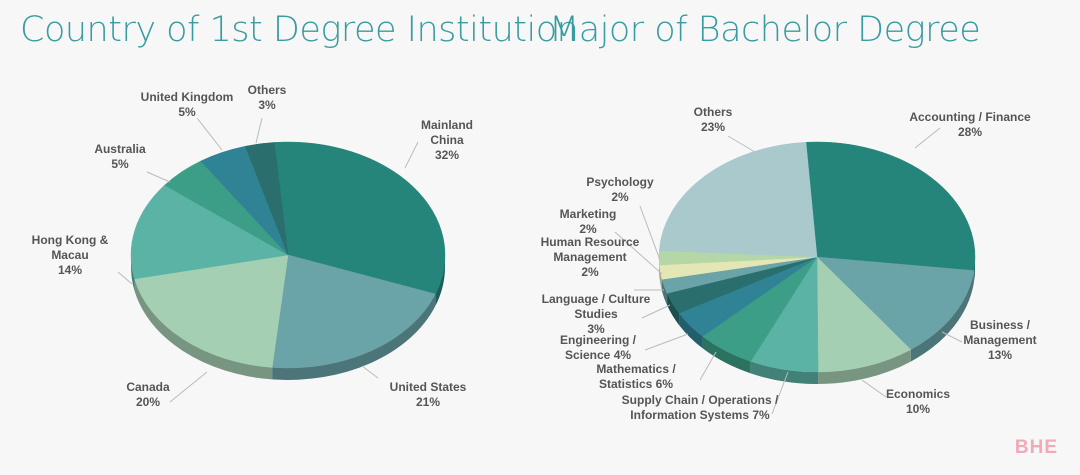  I want to click on value-label: 6%, so click(664, 384).